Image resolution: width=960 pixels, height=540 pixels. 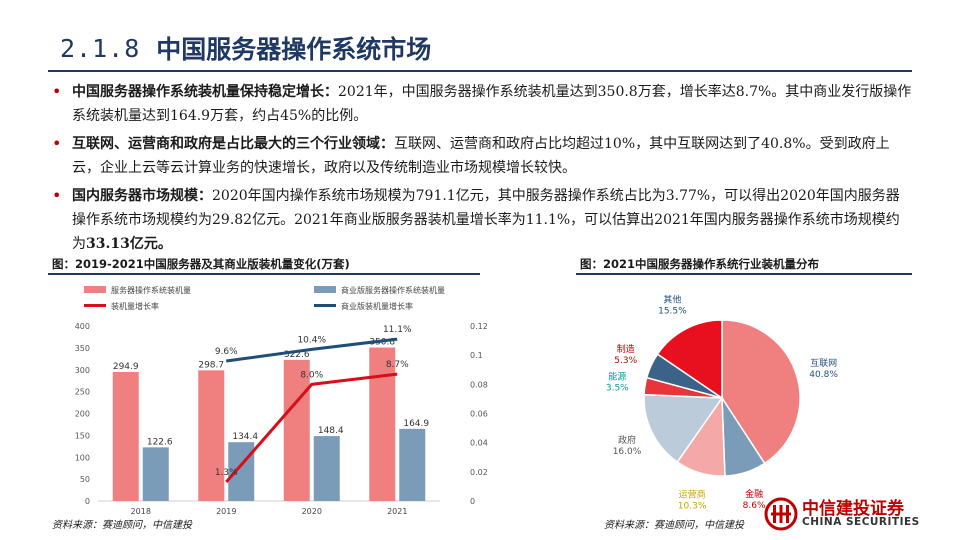 I want to click on y-tick-label: 100, so click(x=82, y=457).